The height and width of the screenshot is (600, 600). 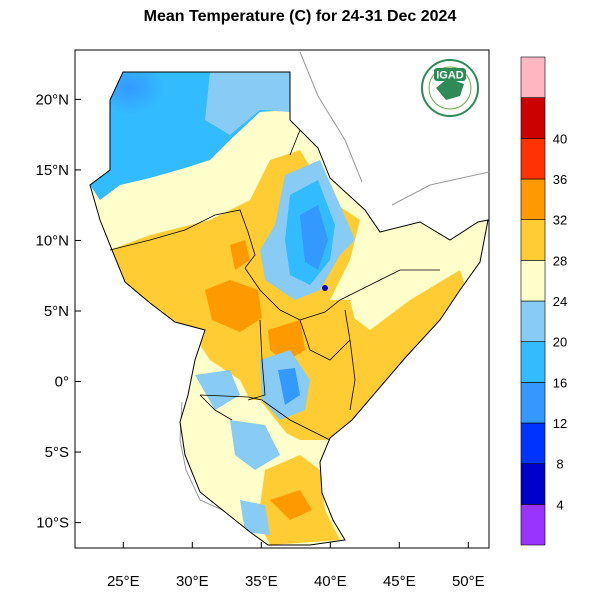 What do you see at coordinates (52, 240) in the screenshot?
I see `lat-tick-label: 10°N` at bounding box center [52, 240].